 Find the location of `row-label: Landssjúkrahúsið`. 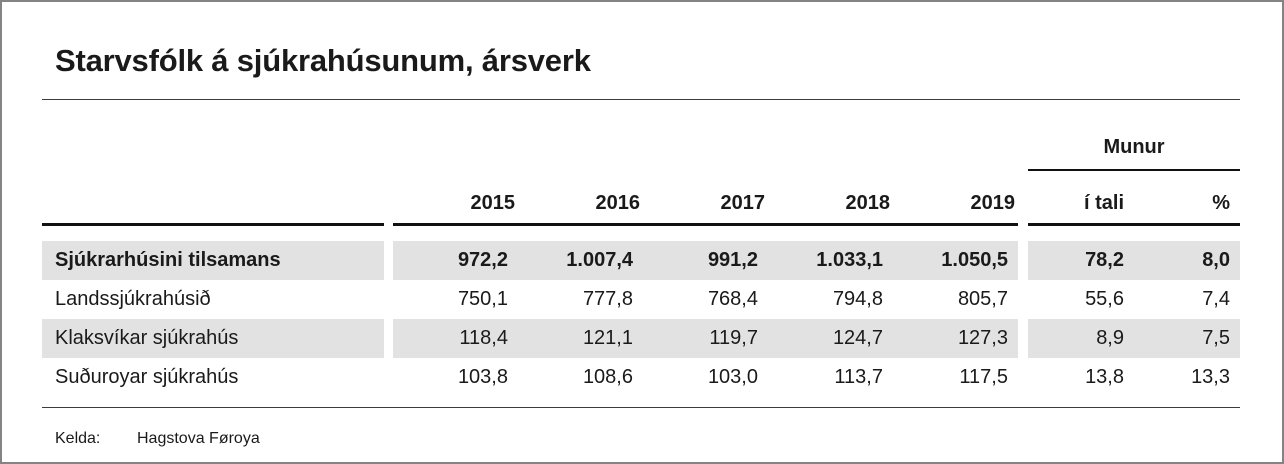

row-label: Landssjúkrahúsið is located at coordinates (133, 299).